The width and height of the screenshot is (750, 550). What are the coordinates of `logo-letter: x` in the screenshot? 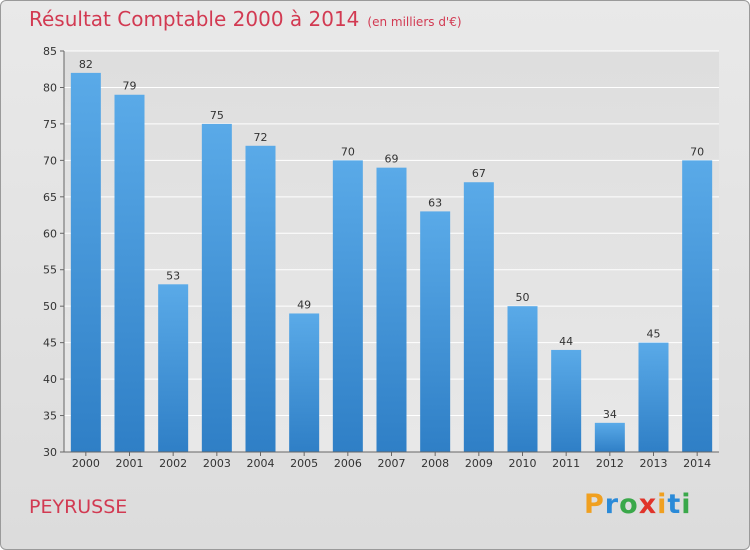 It's located at (648, 504).